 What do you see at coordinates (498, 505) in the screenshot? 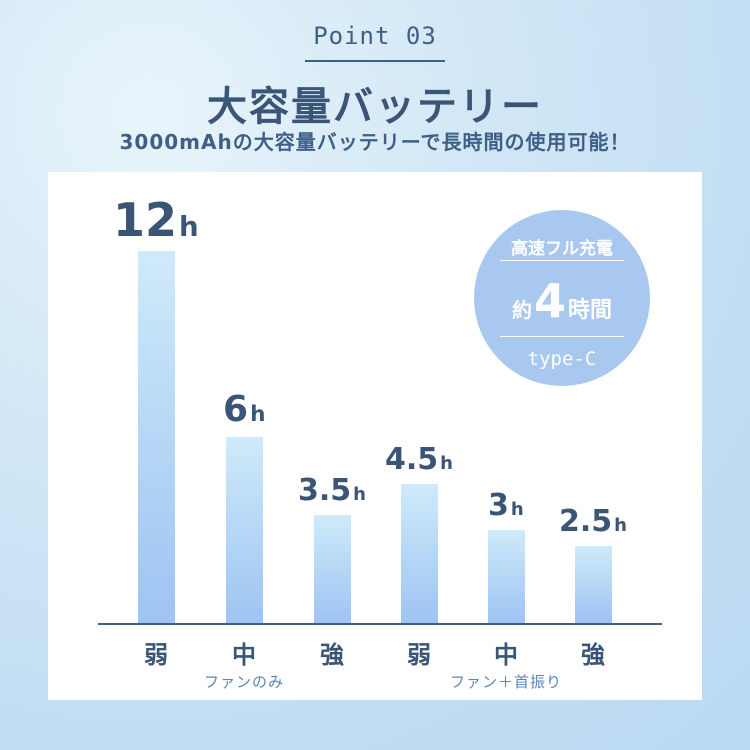
I see `bar-value-number: 3` at bounding box center [498, 505].